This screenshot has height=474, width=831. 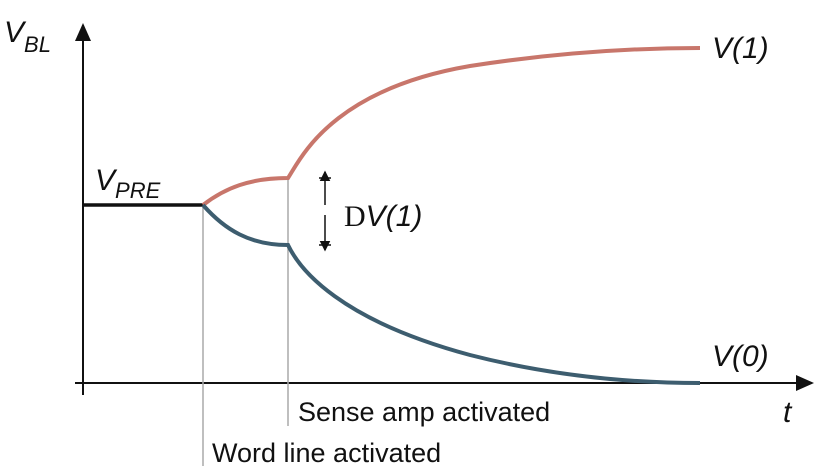 What do you see at coordinates (394, 216) in the screenshot?
I see `text-part: V(1)` at bounding box center [394, 216].